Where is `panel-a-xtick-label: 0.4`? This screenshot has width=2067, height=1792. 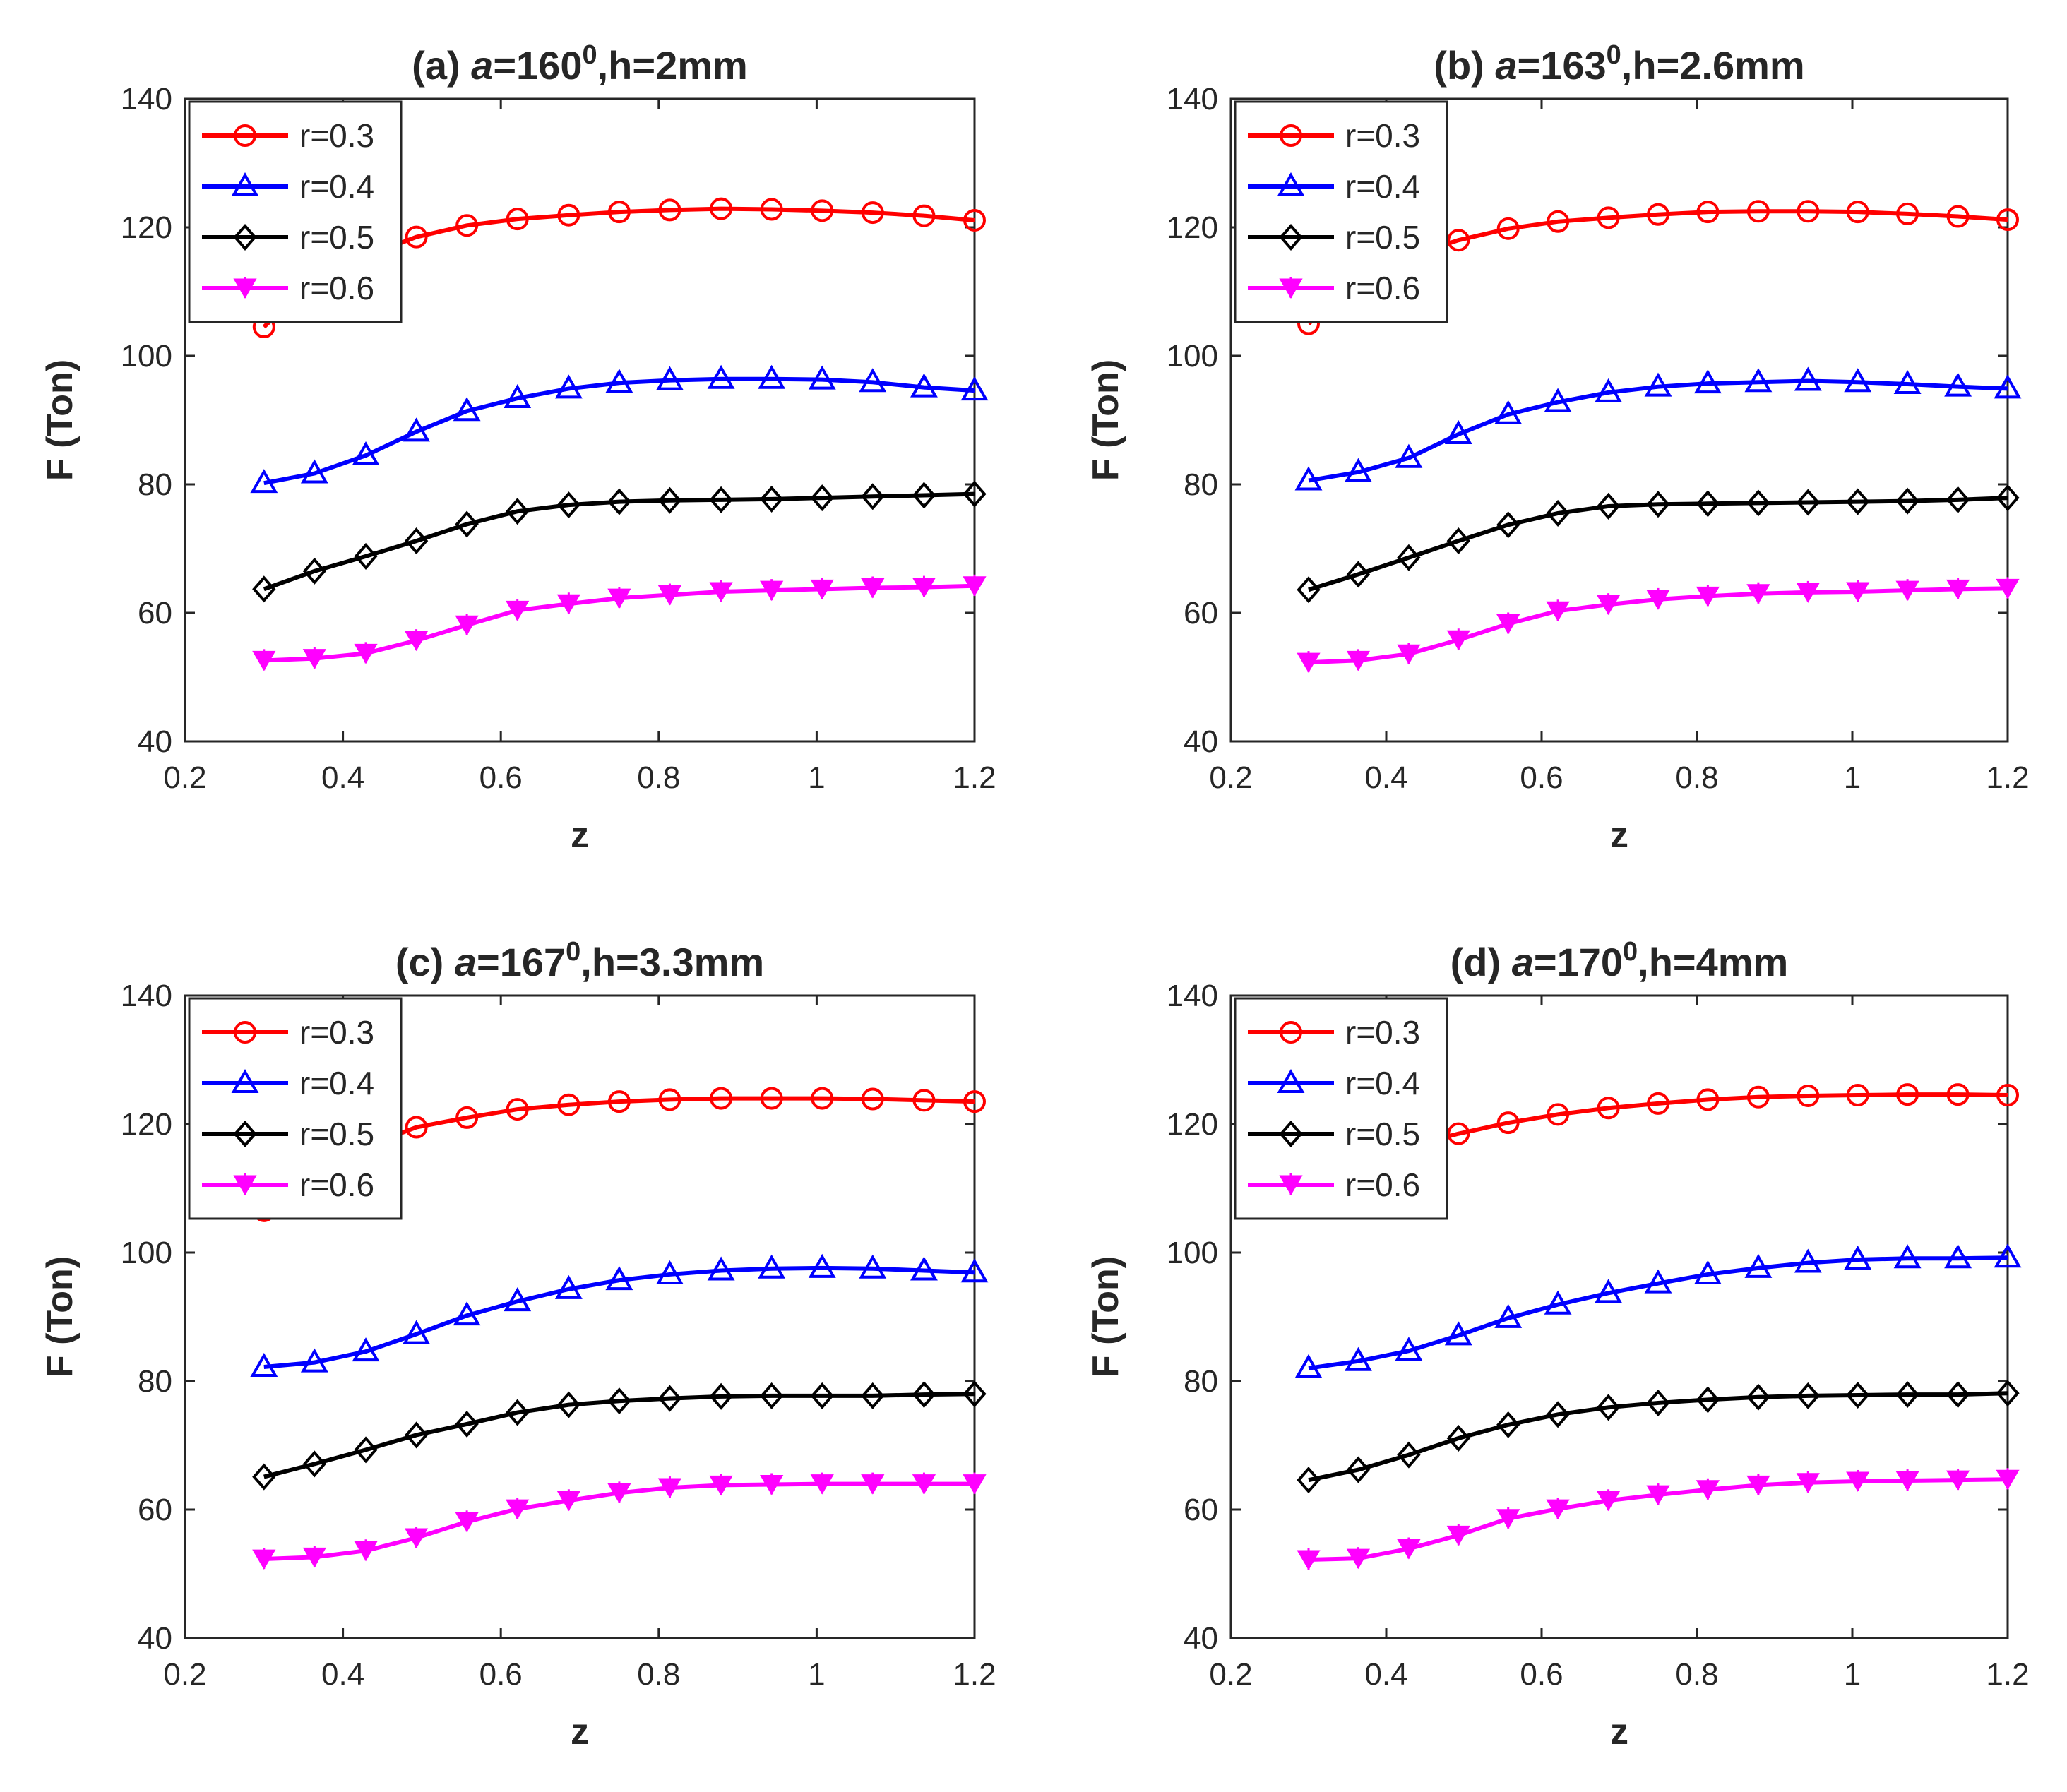 panel-a-xtick-label: 0.4 is located at coordinates (342, 777).